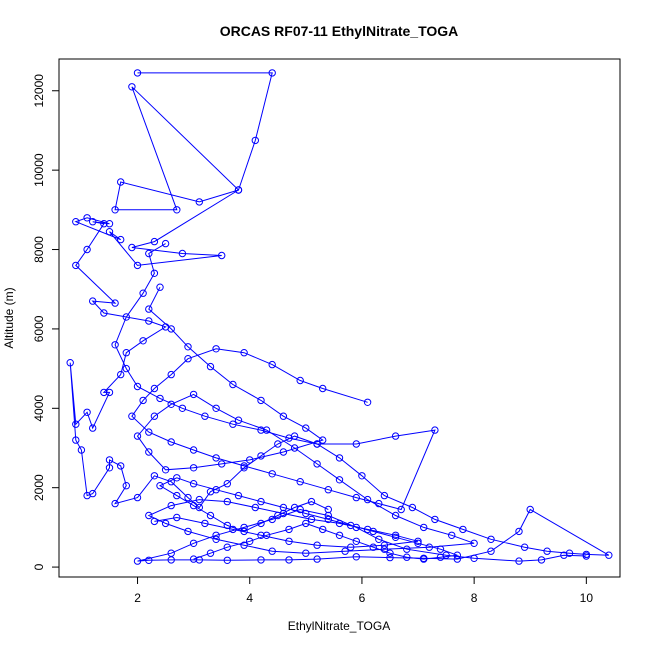 This screenshot has height=650, width=650. What do you see at coordinates (39, 249) in the screenshot?
I see `y-tick-label: 8000` at bounding box center [39, 249].